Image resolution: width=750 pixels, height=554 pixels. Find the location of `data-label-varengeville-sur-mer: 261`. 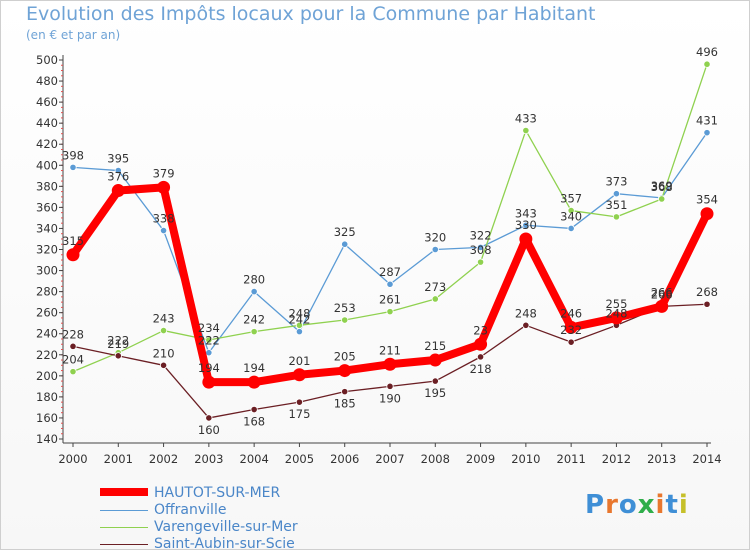

data-label-varengeville-sur-mer: 261 is located at coordinates (390, 300).